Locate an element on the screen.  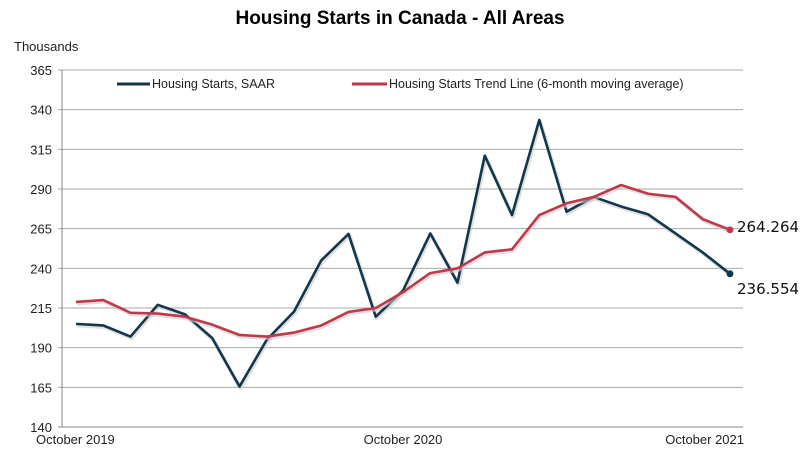
y-tick-label: 265 is located at coordinates (41, 229).